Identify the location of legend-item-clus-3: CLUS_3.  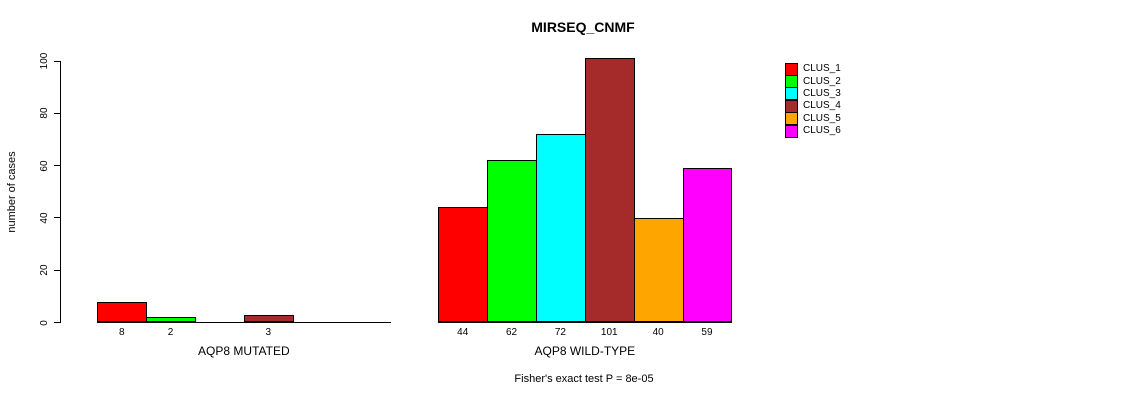
(813, 94).